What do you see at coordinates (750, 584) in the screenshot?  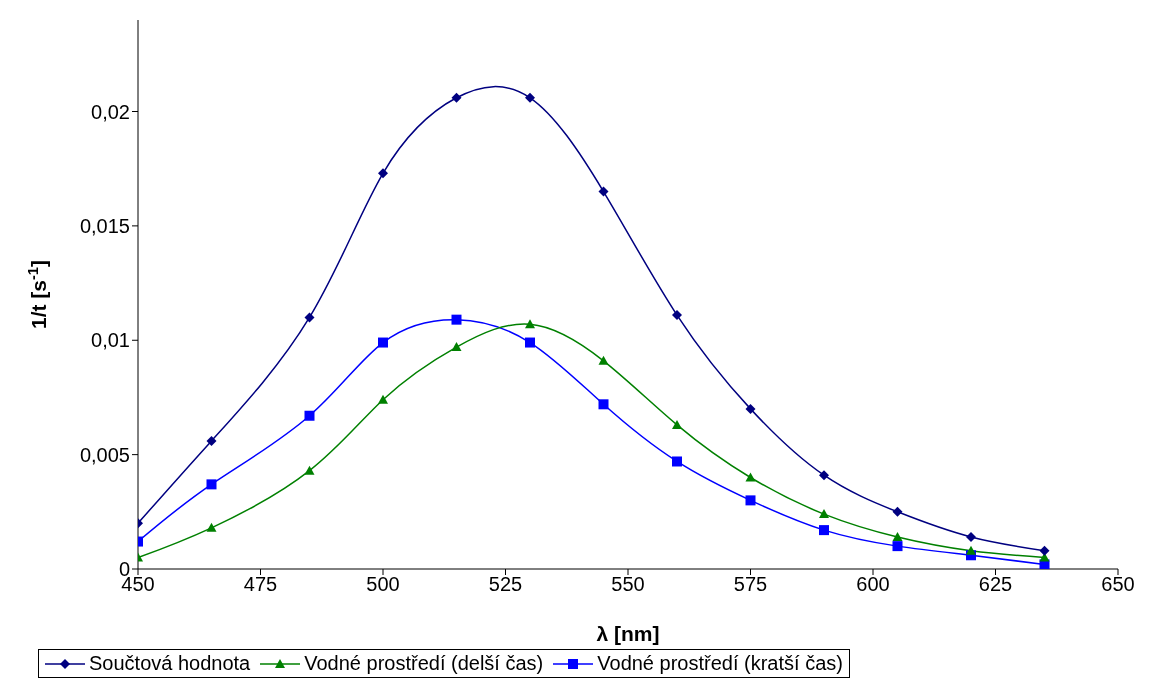 I see `x-tick-label: 575` at bounding box center [750, 584].